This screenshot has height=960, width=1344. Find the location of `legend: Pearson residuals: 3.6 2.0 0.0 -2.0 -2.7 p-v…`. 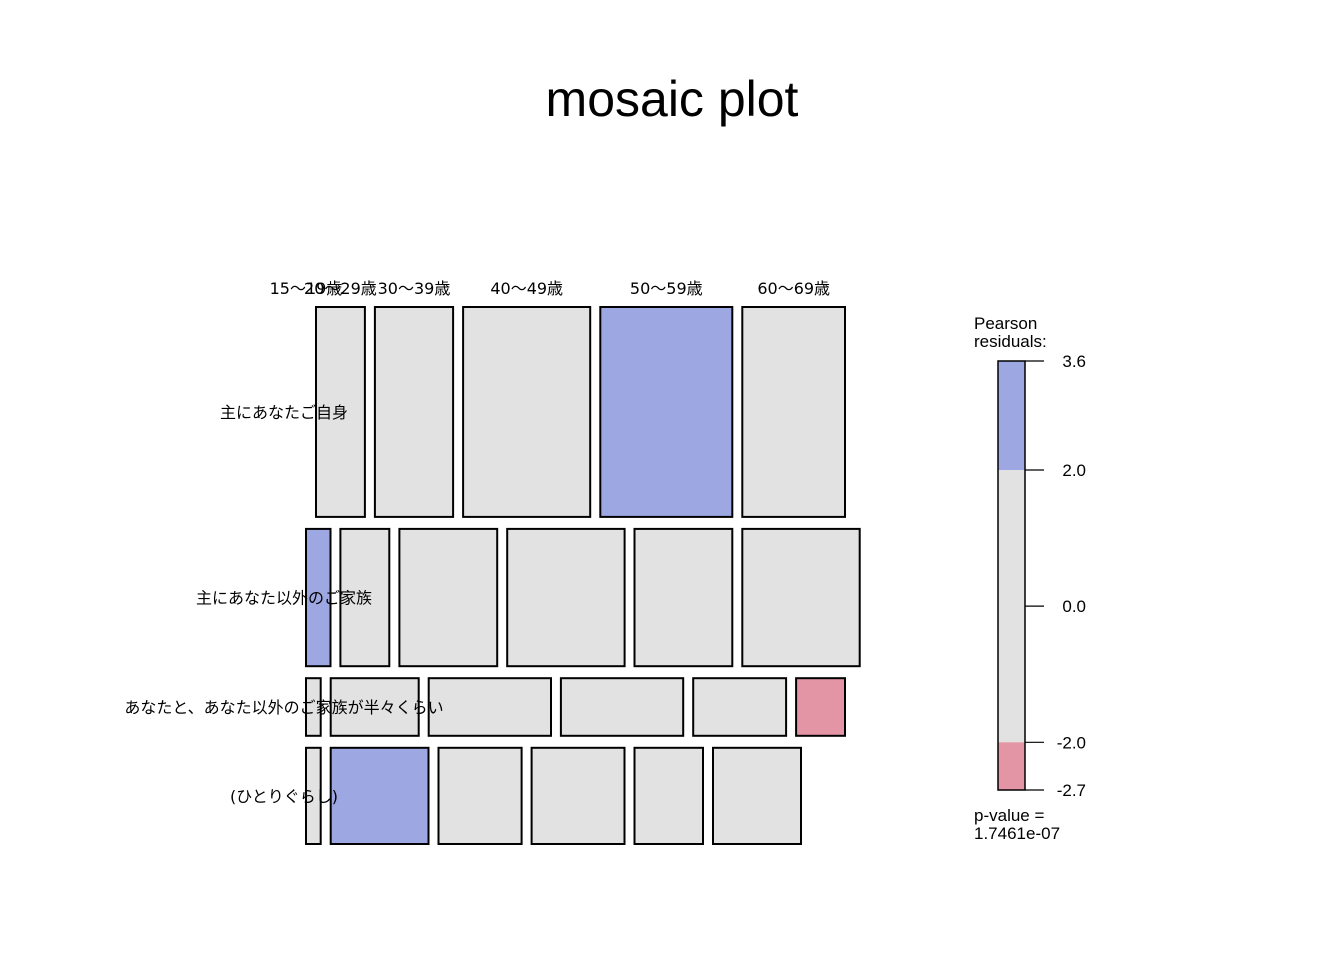

legend: Pearson residuals: 3.6 2.0 0.0 -2.0 -2.7 p-v… is located at coordinates (1030, 578).